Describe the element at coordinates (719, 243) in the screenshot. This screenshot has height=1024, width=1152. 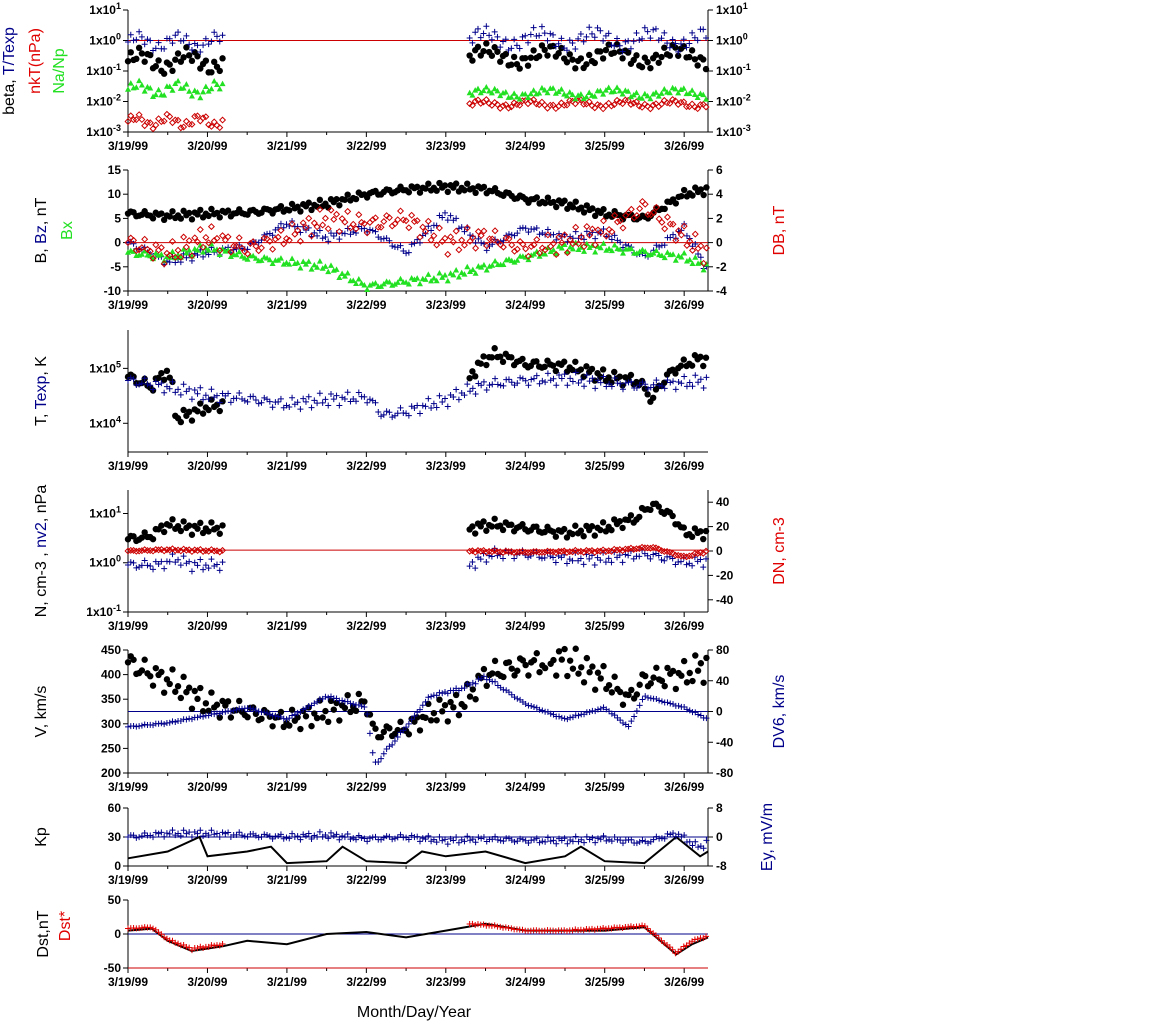
I see `y-right-tick-label: 0` at that location.